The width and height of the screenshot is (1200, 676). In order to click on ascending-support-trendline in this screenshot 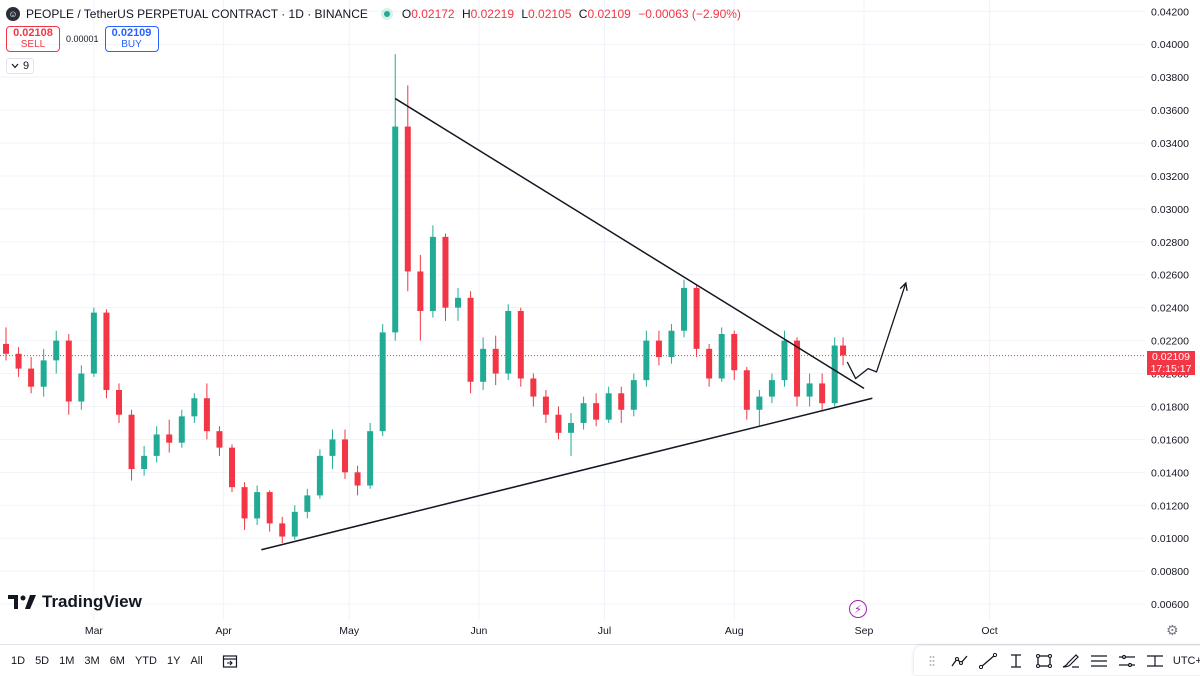, I will do `click(567, 474)`.